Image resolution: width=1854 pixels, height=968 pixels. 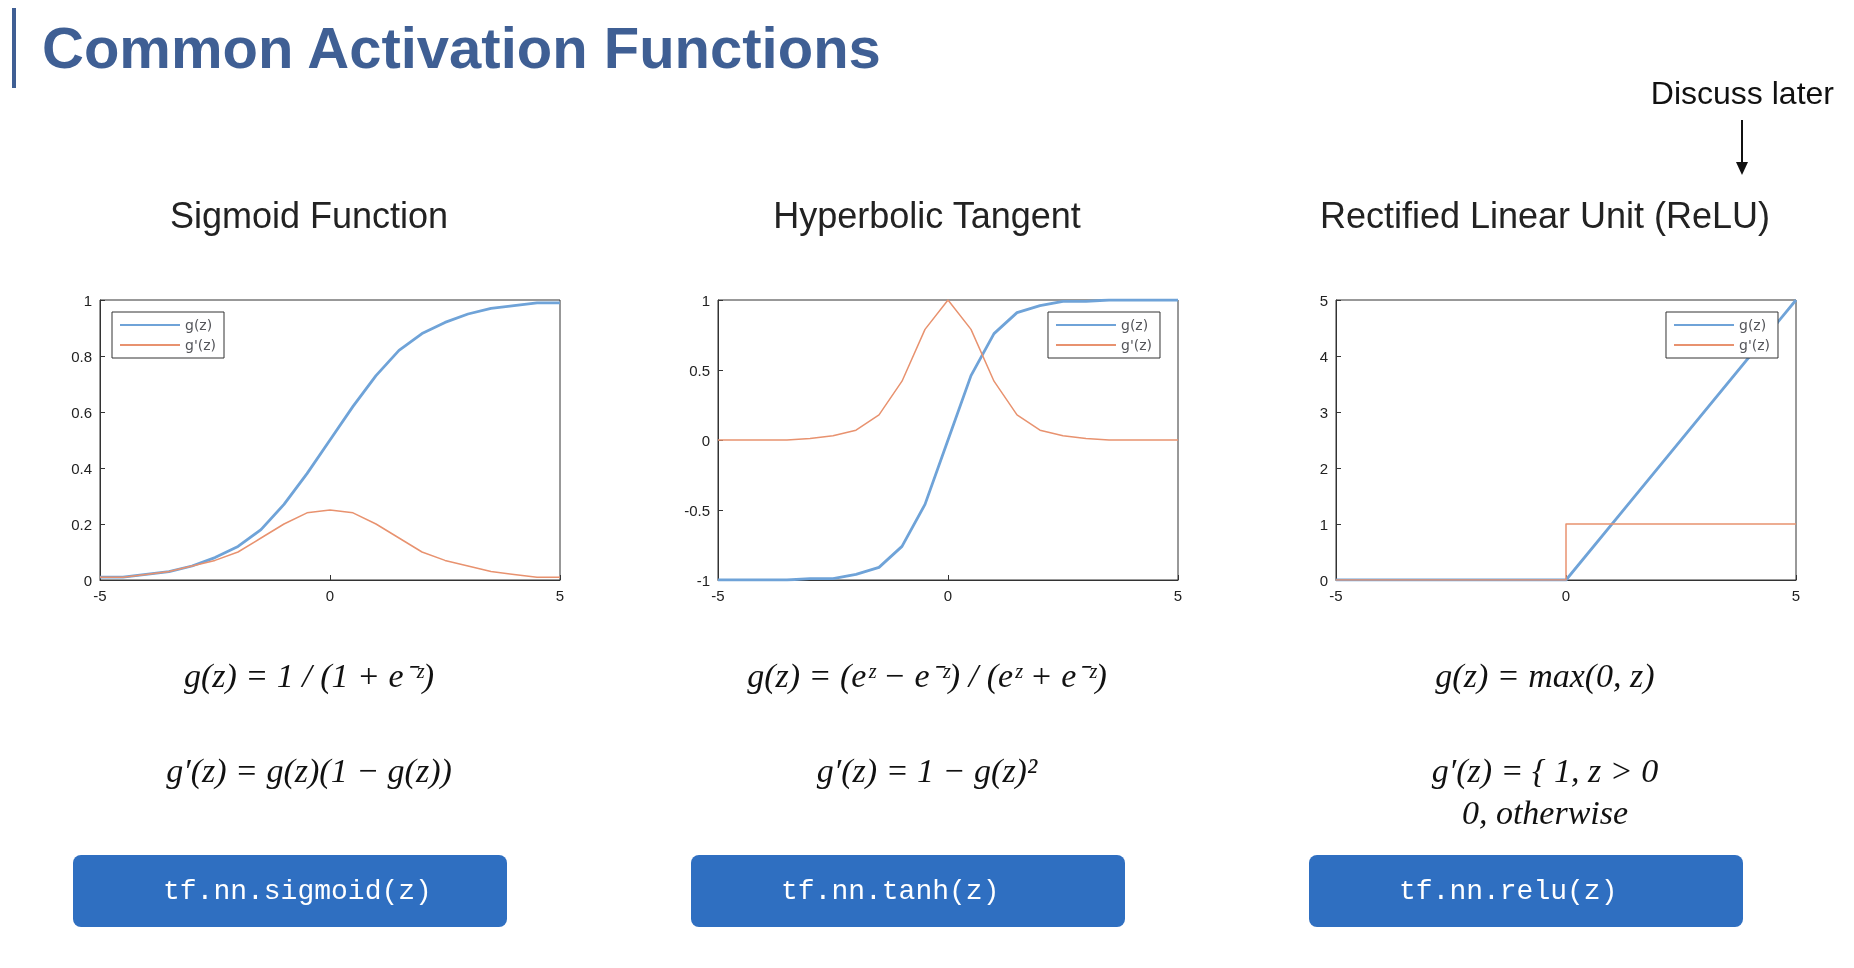 What do you see at coordinates (1323, 412) in the screenshot?
I see `y-tick-label: 3` at bounding box center [1323, 412].